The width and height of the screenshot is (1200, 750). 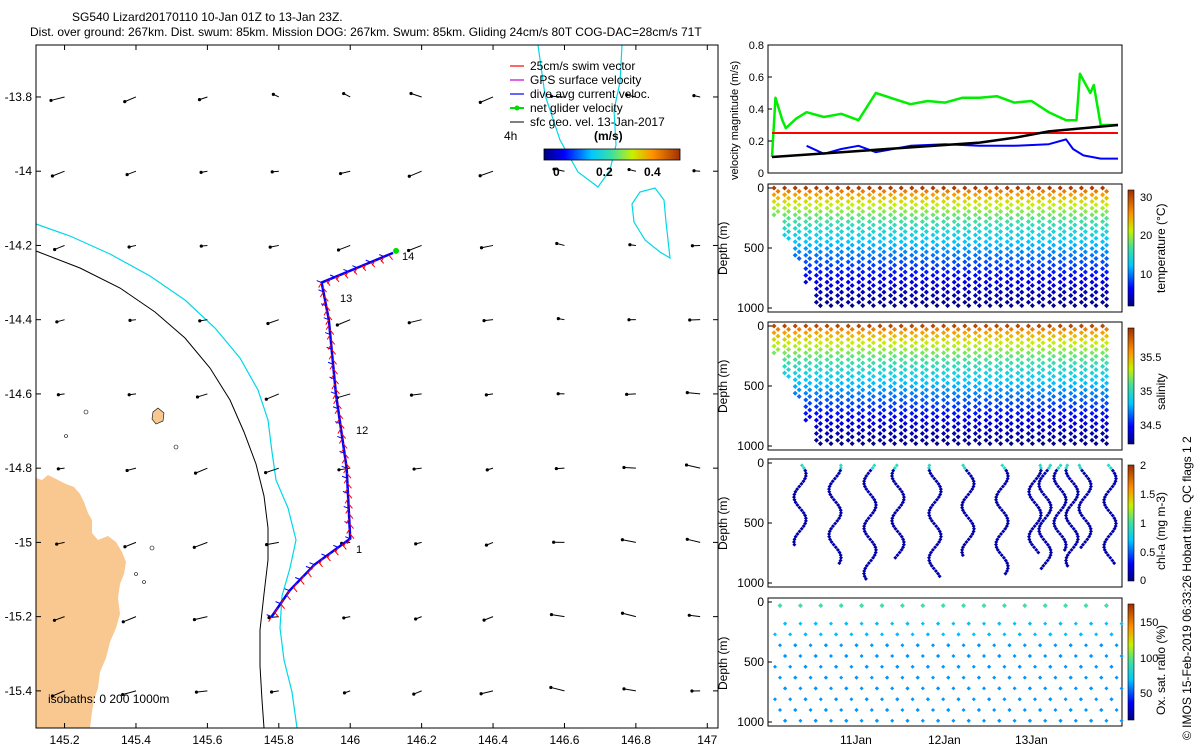 I want to click on geo-arrow-head, so click(x=558, y=394).